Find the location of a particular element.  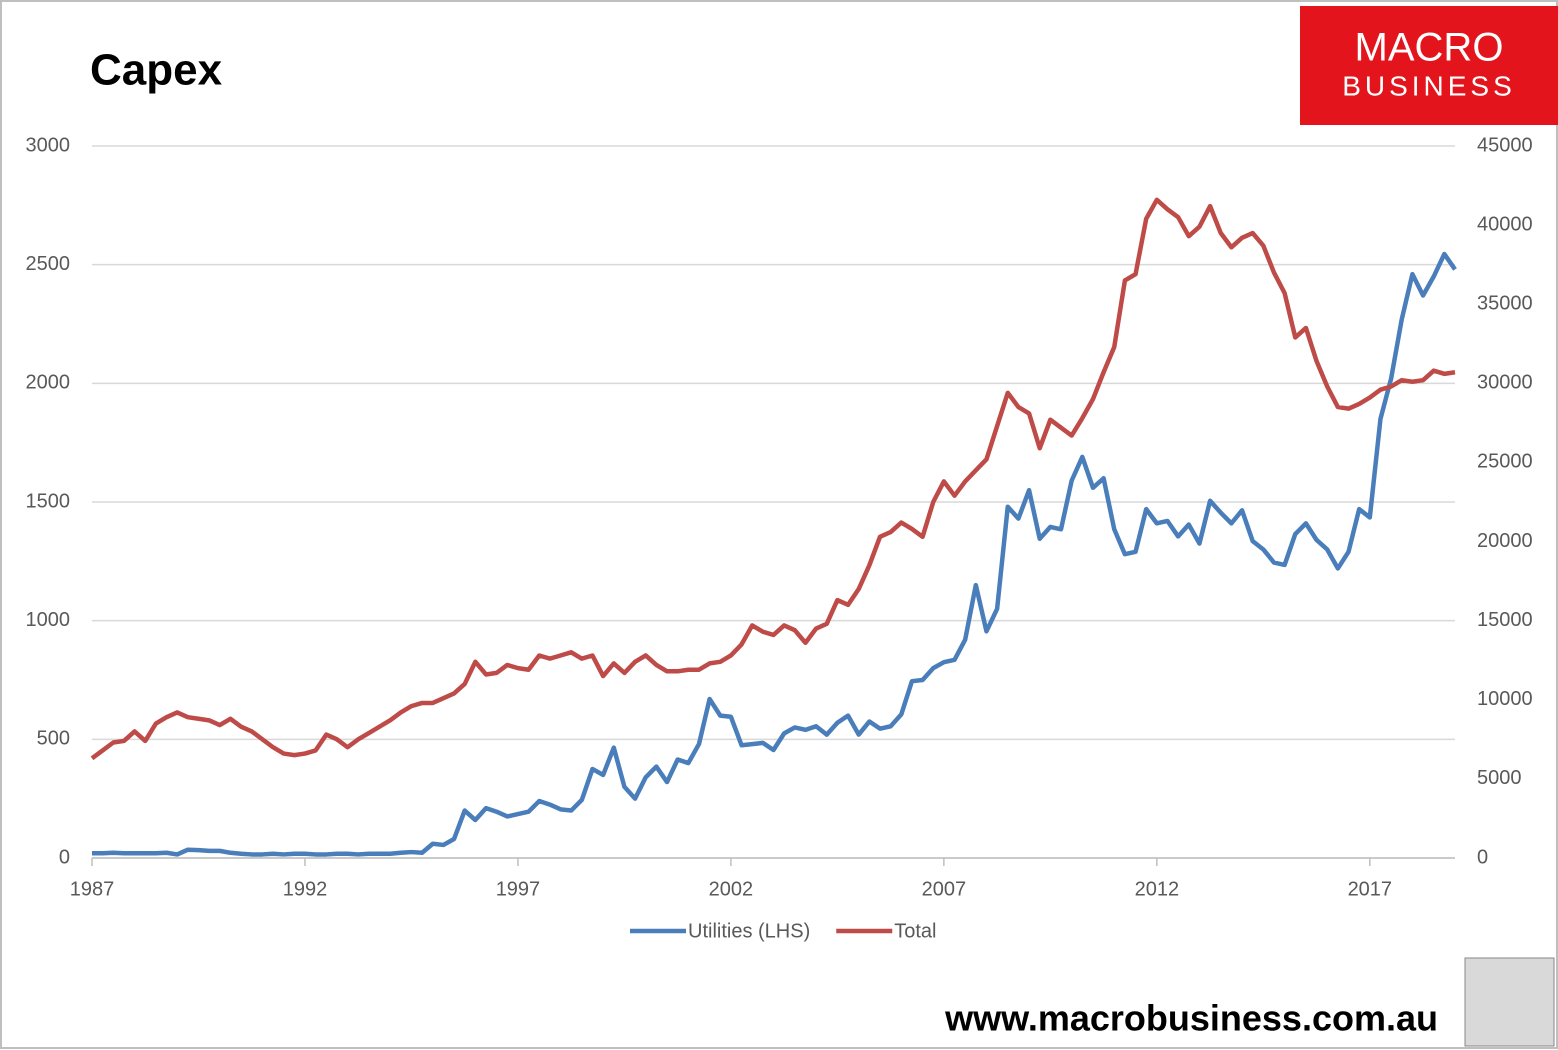

y-tick-label: 1000 is located at coordinates (48, 620).